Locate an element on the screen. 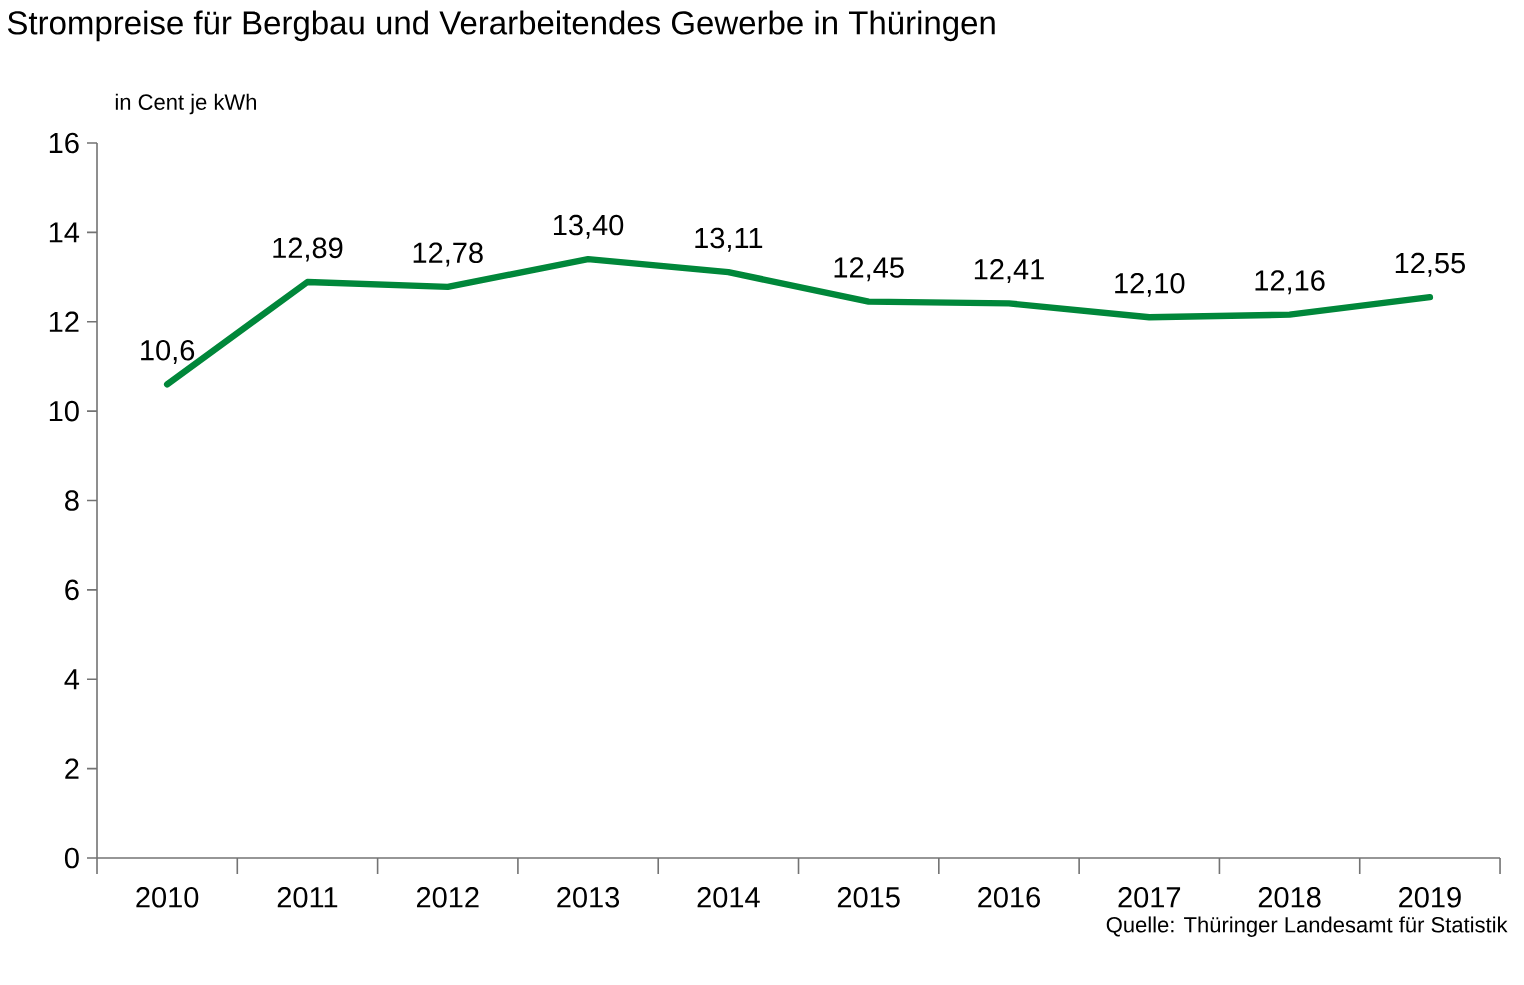 The width and height of the screenshot is (1524, 985). x-tick-label: 2011 is located at coordinates (307, 897).